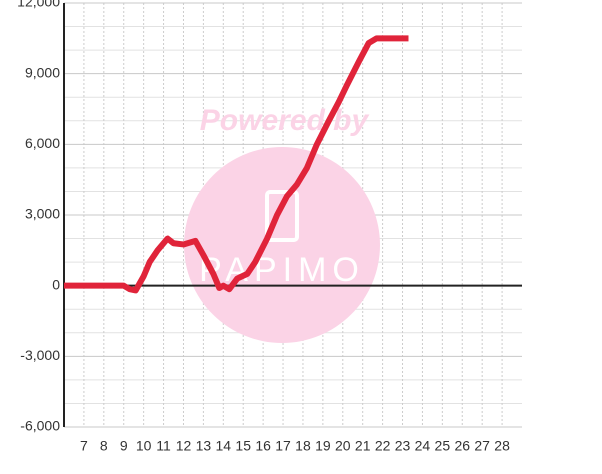 This screenshot has width=602, height=474. What do you see at coordinates (502, 446) in the screenshot?
I see `x-tick-label: 28` at bounding box center [502, 446].